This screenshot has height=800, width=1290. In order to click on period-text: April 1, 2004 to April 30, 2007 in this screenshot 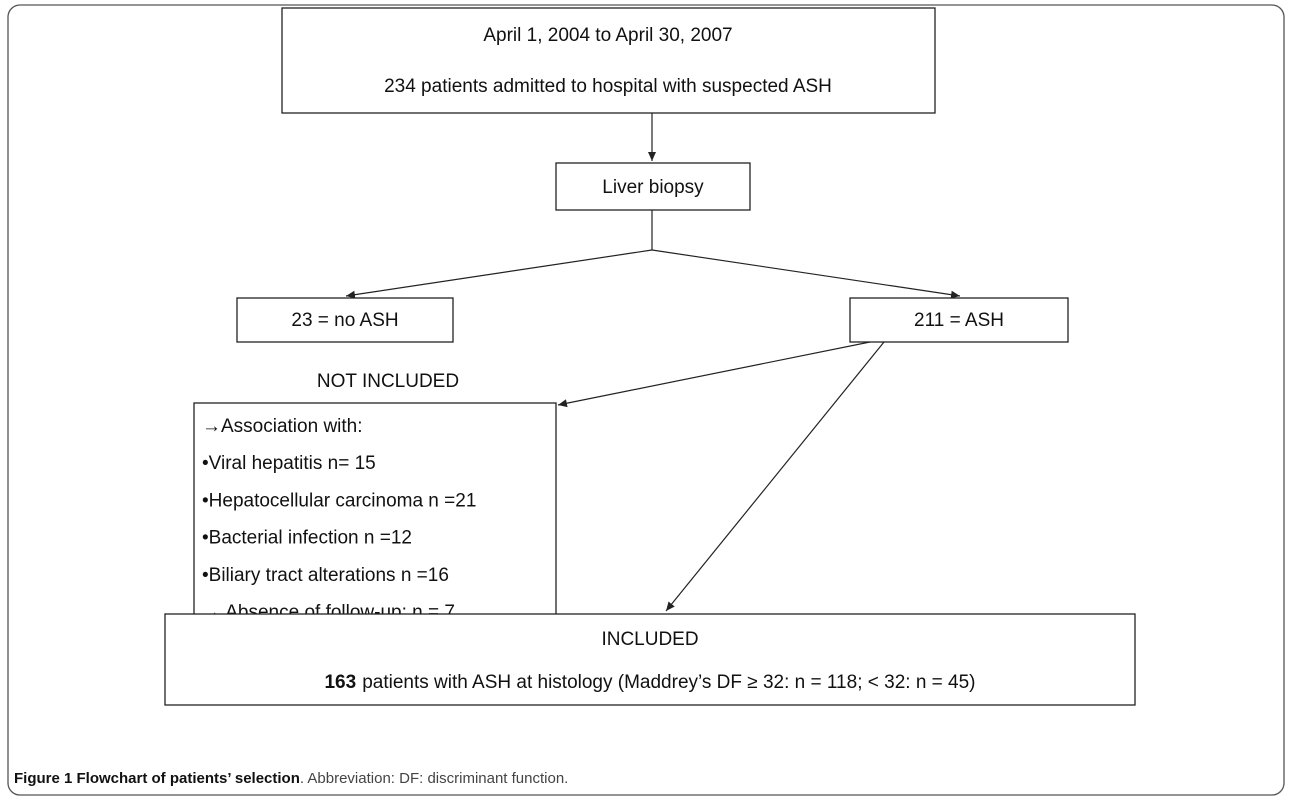, I will do `click(607, 35)`.